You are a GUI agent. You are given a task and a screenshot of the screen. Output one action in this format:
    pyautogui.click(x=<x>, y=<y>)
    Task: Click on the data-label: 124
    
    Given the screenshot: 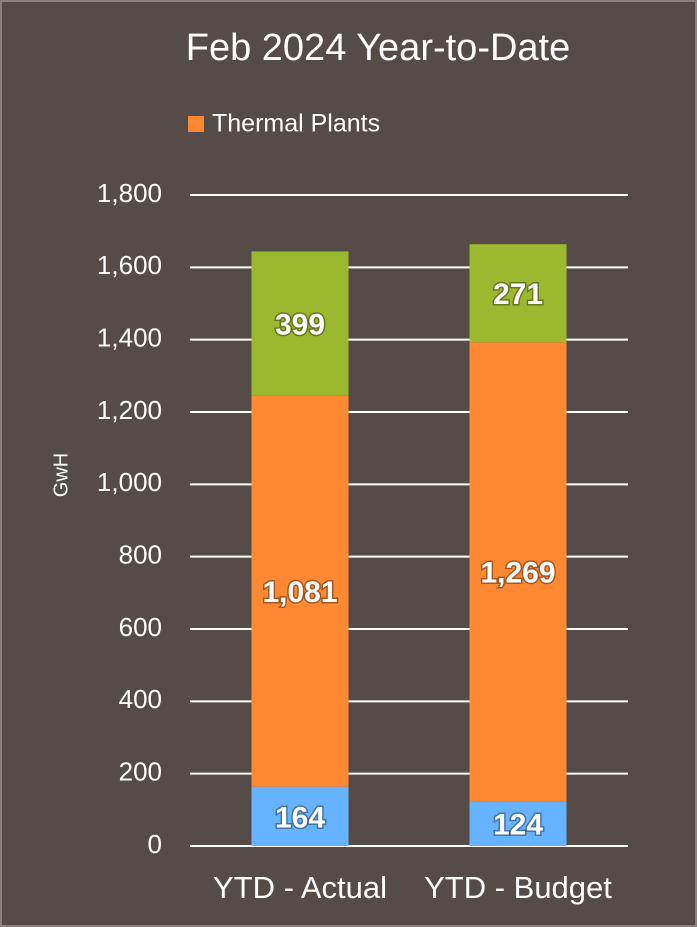 What is the action you would take?
    pyautogui.click(x=518, y=824)
    